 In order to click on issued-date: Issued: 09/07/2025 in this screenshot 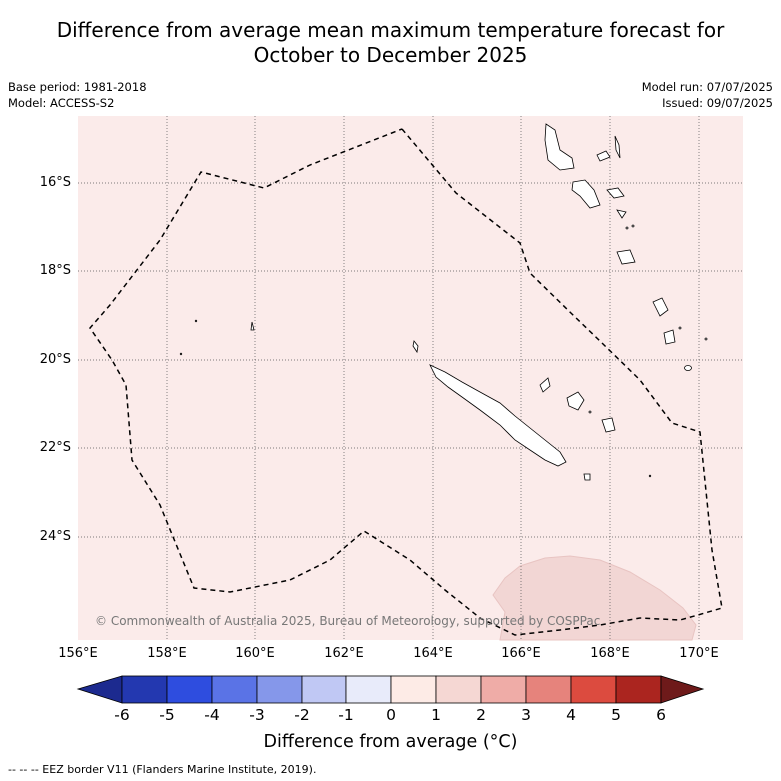, I will do `click(717, 103)`.